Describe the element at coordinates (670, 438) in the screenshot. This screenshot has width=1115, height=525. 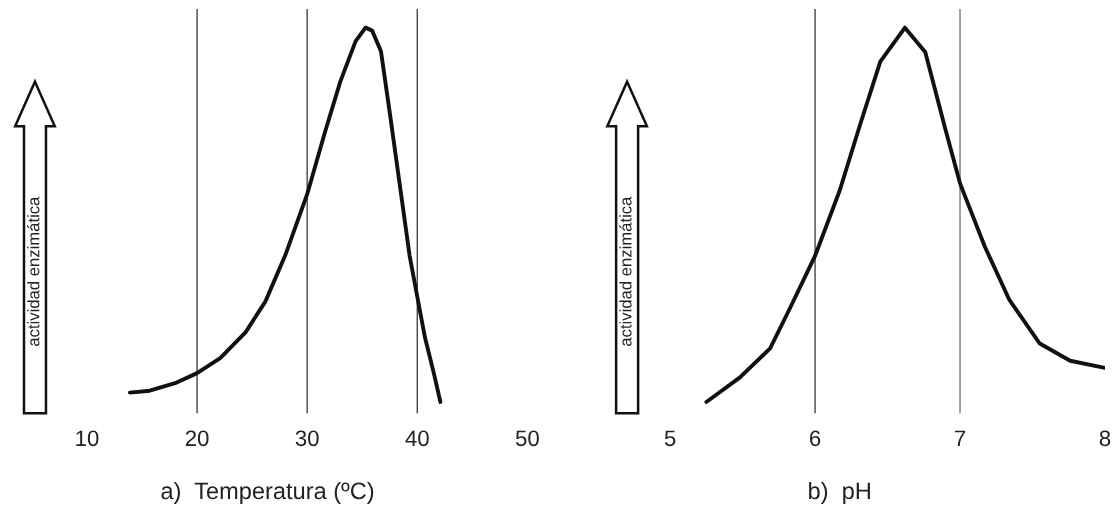
I see `x-tick-label: 5` at that location.